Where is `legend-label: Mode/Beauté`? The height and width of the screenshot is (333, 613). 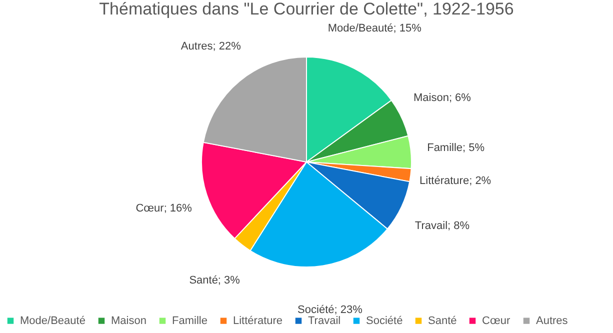 legend-label: Mode/Beauté is located at coordinates (53, 320).